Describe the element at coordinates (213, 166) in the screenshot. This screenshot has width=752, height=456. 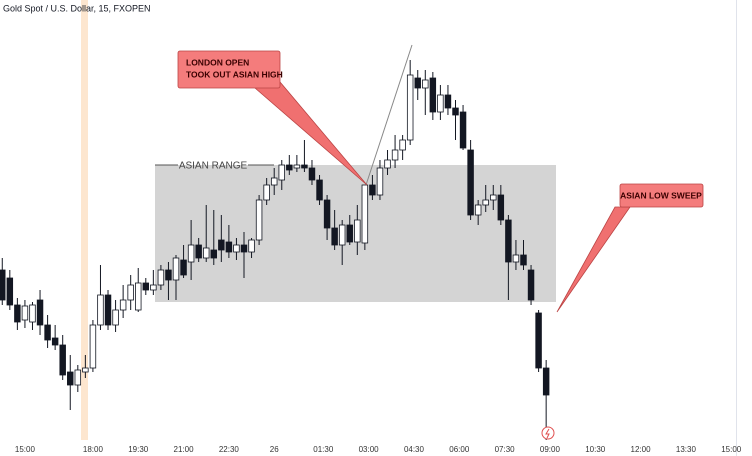
I see `range-label: ASIAN RANGE` at that location.